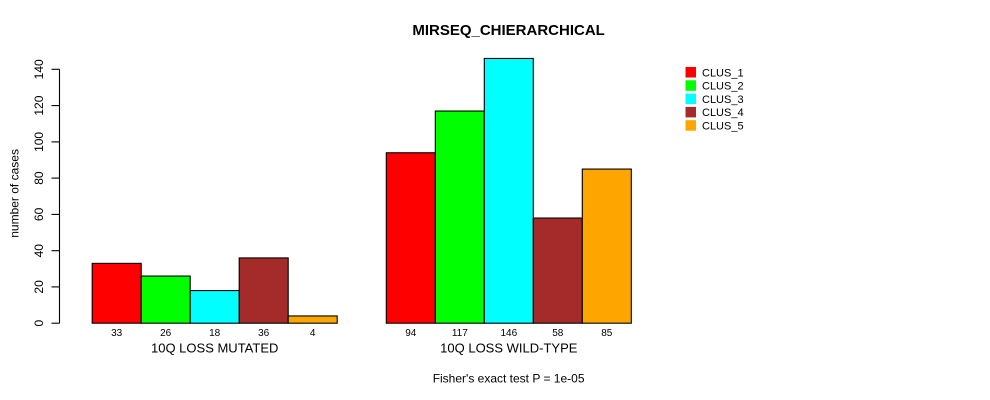  What do you see at coordinates (215, 333) in the screenshot?
I see `svg-text: 18` at bounding box center [215, 333].